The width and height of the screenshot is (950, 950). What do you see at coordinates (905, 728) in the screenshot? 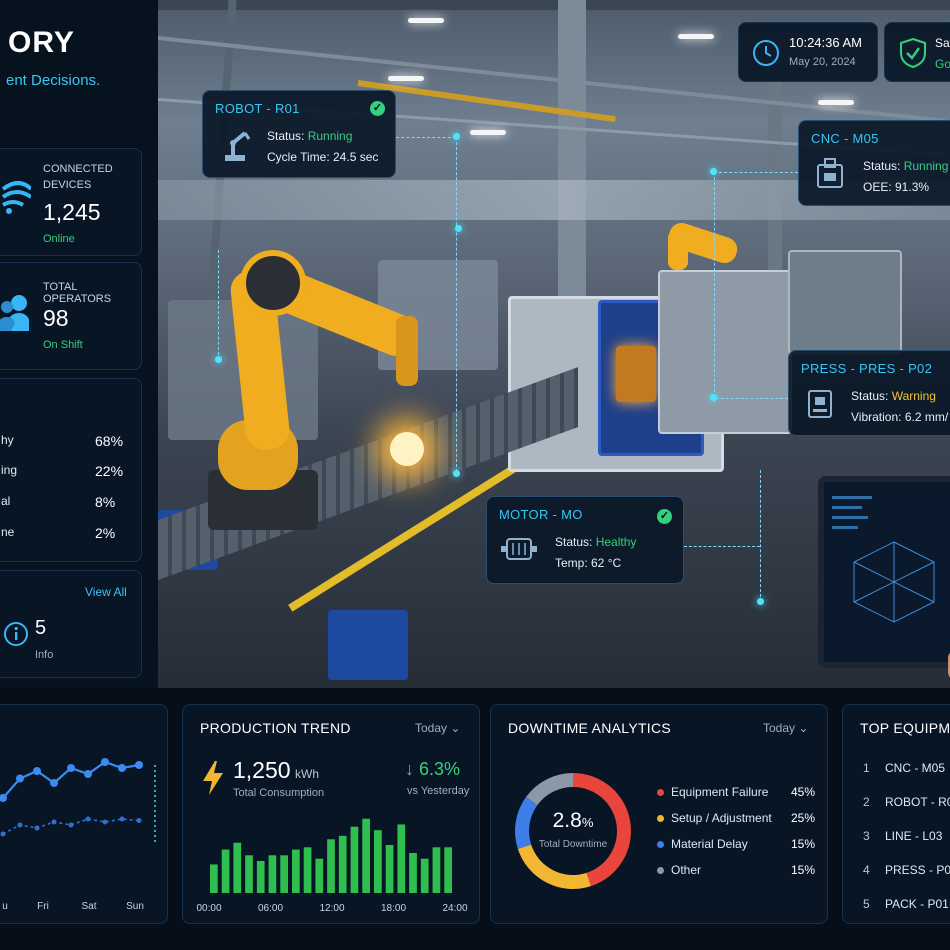
I see `top-equipment-title: TOP EQUIPMENT` at bounding box center [905, 728].